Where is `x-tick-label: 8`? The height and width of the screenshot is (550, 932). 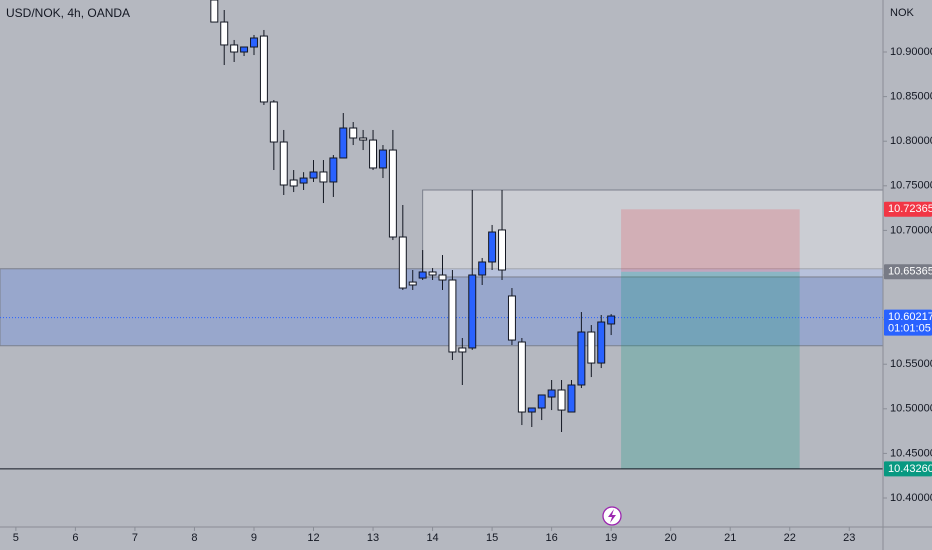 x-tick-label: 8 is located at coordinates (194, 538).